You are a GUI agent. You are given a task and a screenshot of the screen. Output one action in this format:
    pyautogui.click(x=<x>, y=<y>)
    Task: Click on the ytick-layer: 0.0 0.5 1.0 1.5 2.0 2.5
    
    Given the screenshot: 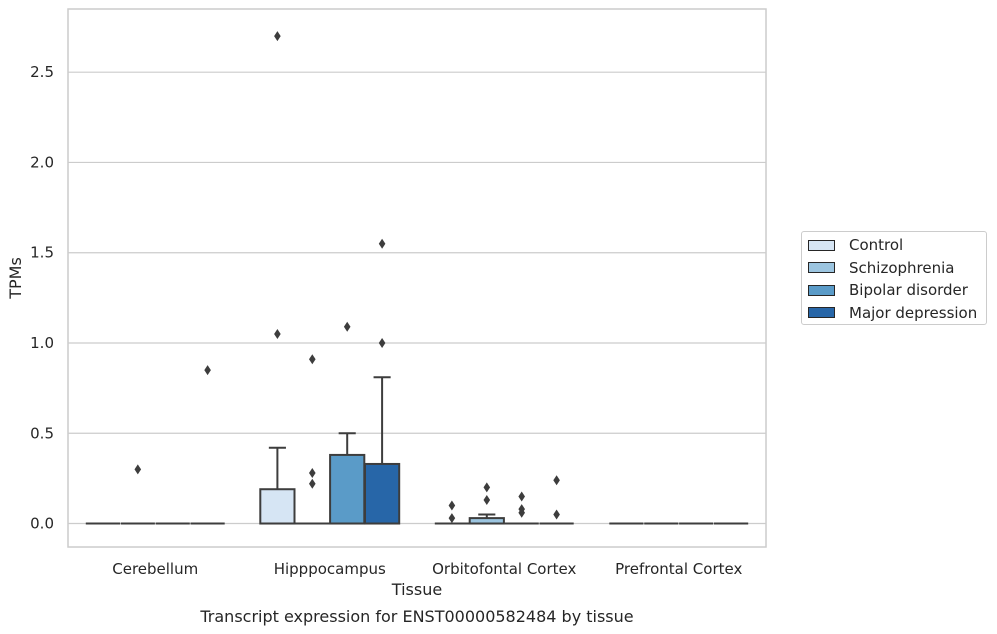 What is the action you would take?
    pyautogui.click(x=42, y=297)
    